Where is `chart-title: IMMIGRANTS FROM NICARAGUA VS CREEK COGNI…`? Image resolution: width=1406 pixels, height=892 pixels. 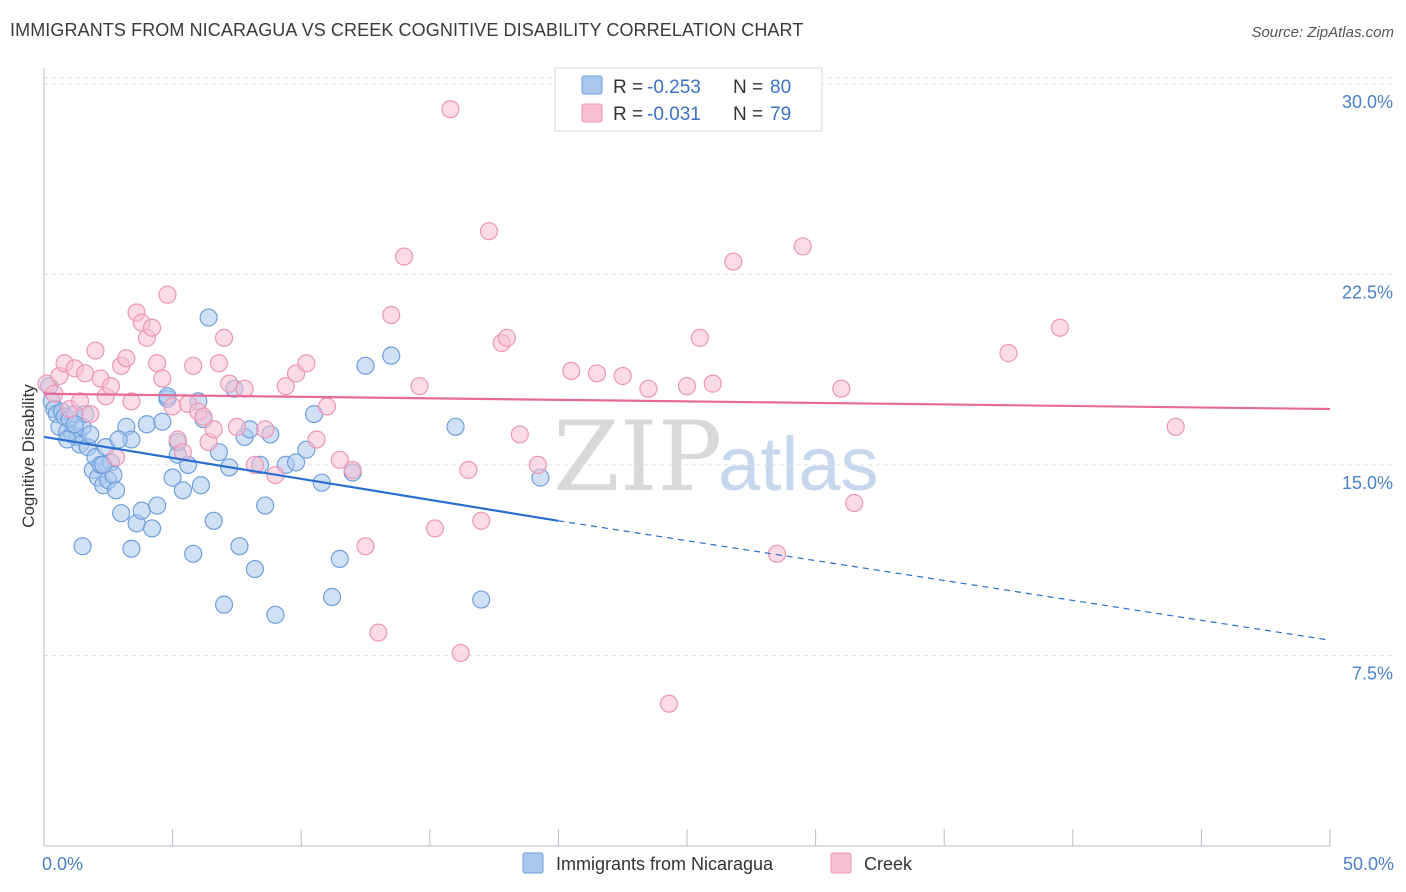
chart-title: IMMIGRANTS FROM NICARAGUA VS CREEK COGNI… is located at coordinates (407, 30).